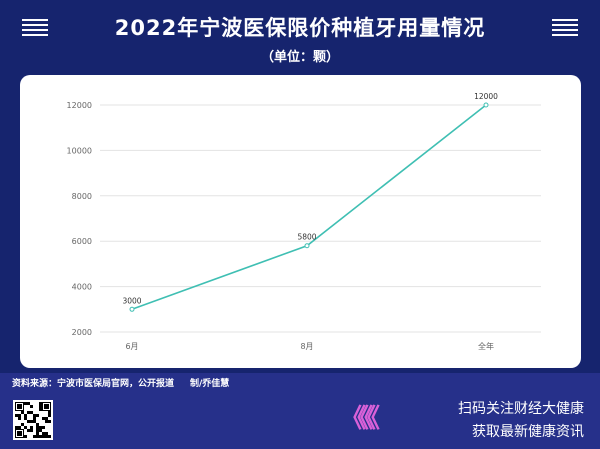  I want to click on title-decoration-left, so click(35, 27).